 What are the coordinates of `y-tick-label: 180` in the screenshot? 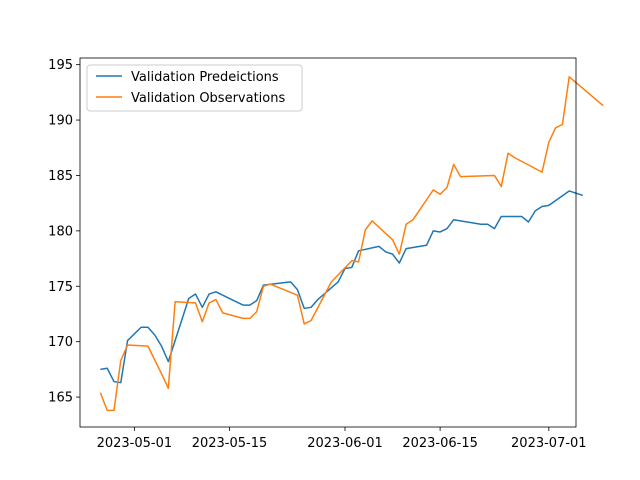 It's located at (60, 231).